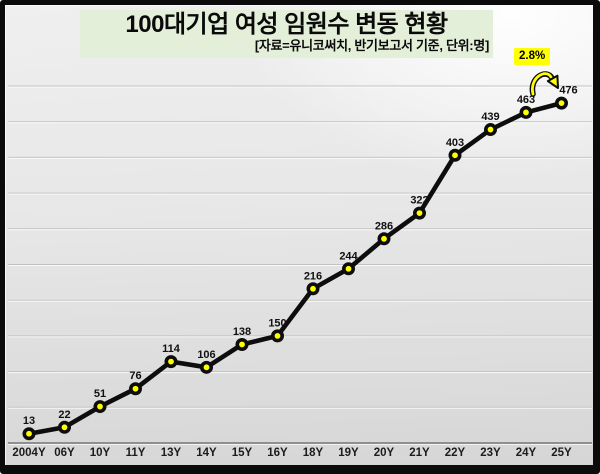  I want to click on x-axis-label: 11Y, so click(136, 453).